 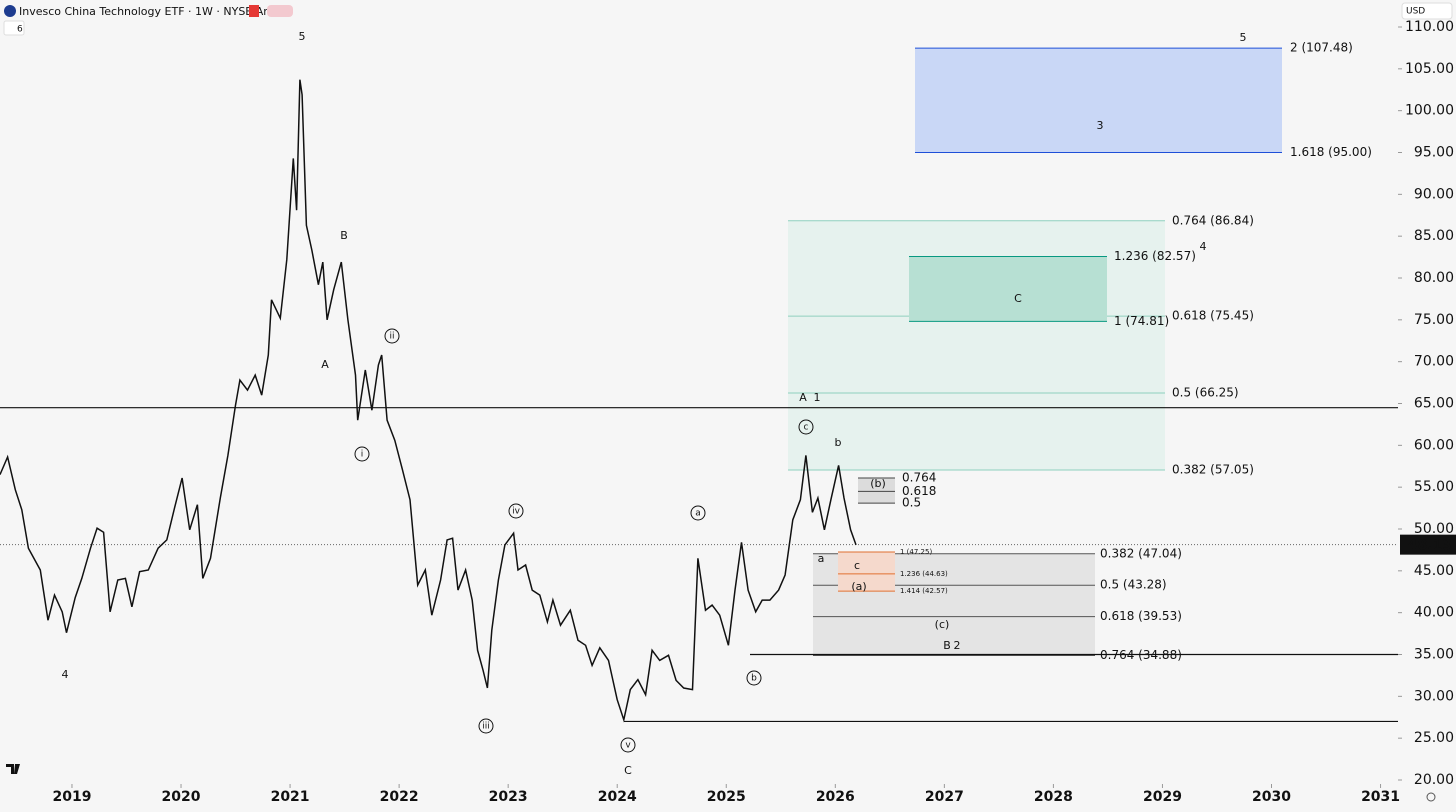 I want to click on y-tick-label: 110.00, so click(x=1429, y=27).